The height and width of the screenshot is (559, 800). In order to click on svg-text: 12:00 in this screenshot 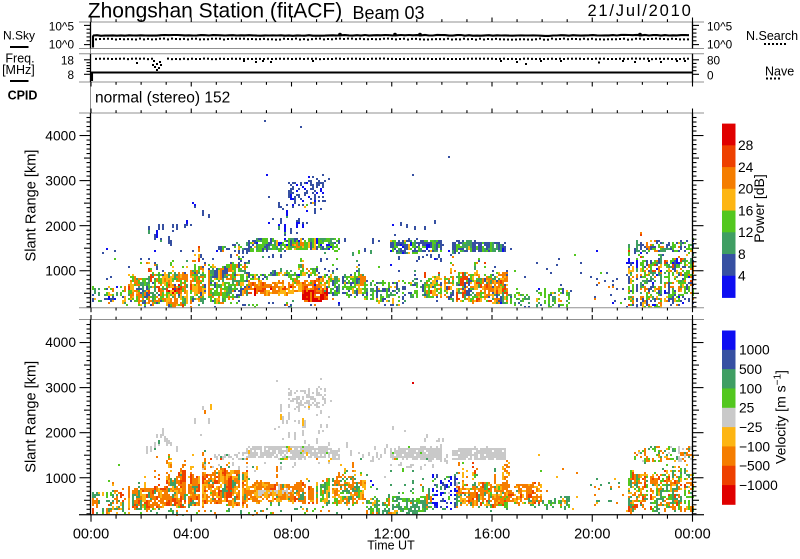, I will do `click(392, 534)`.